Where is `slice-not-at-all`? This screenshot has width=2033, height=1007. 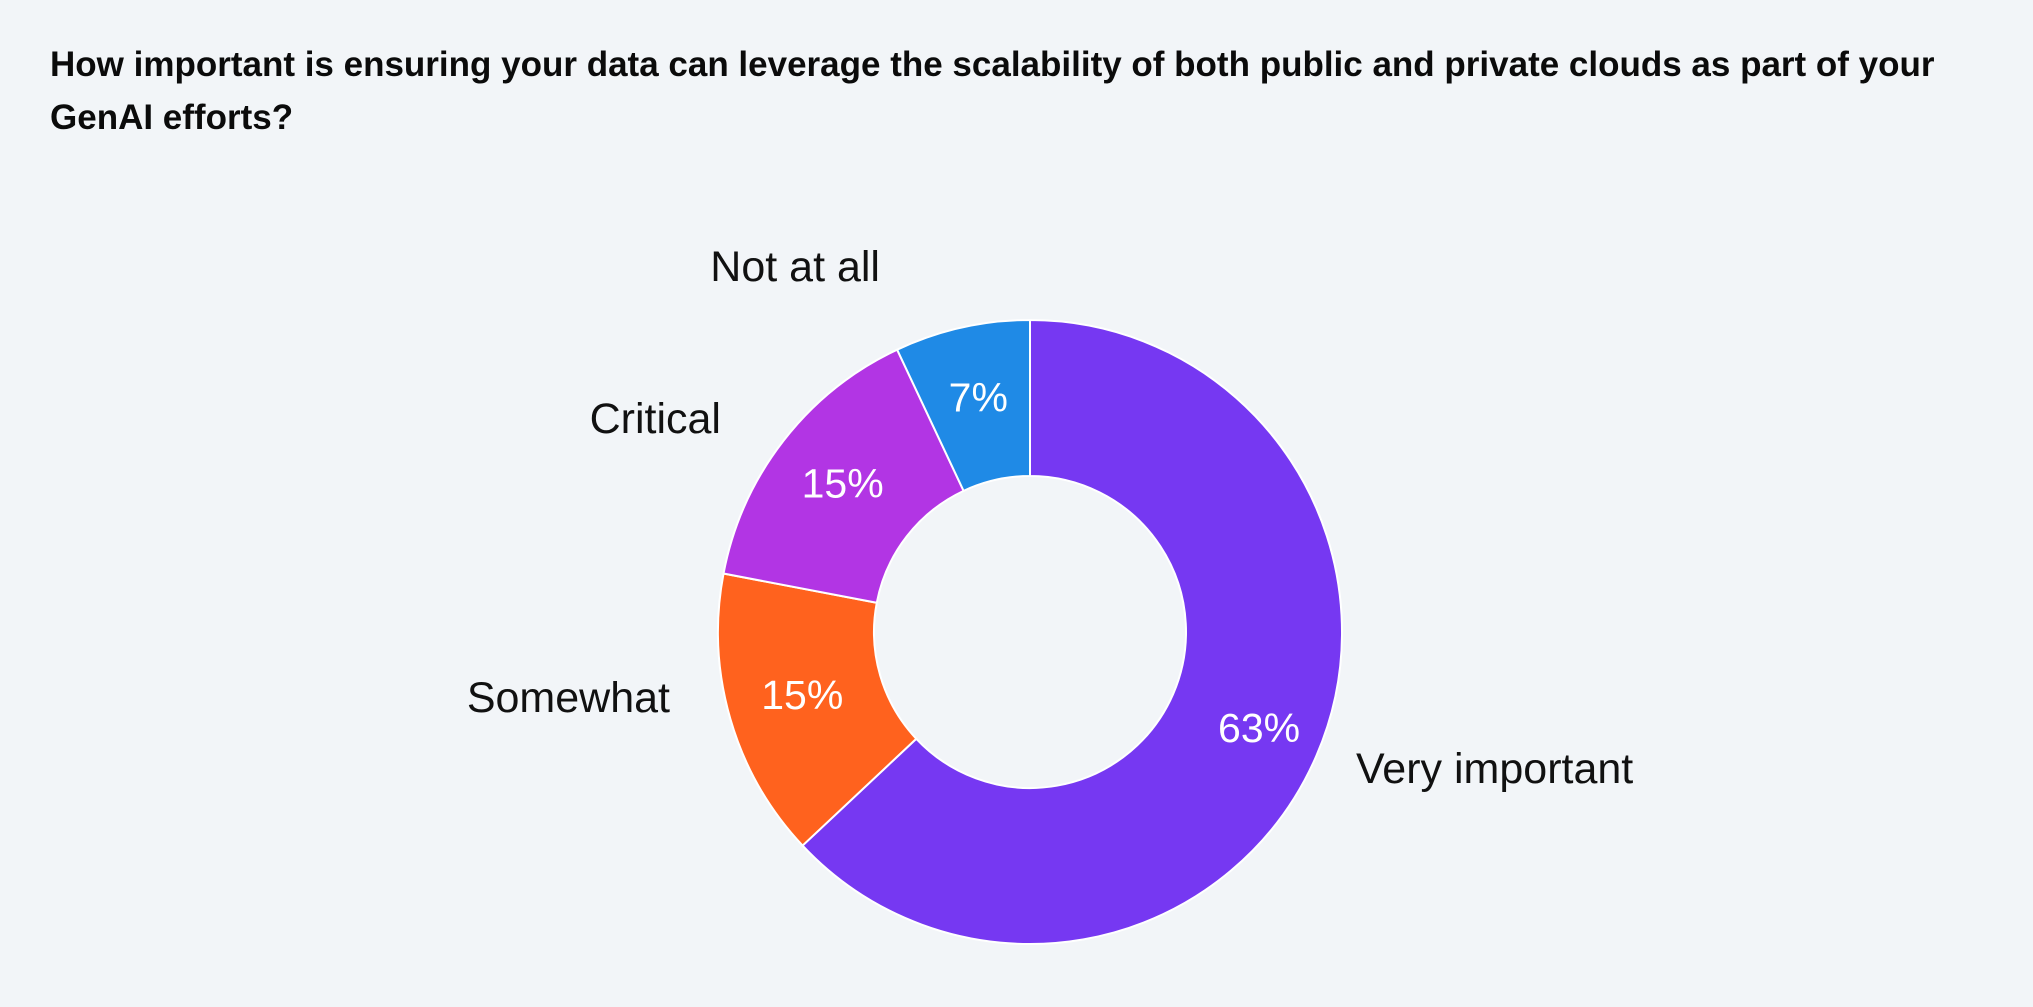
slice-not-at-all is located at coordinates (963, 405).